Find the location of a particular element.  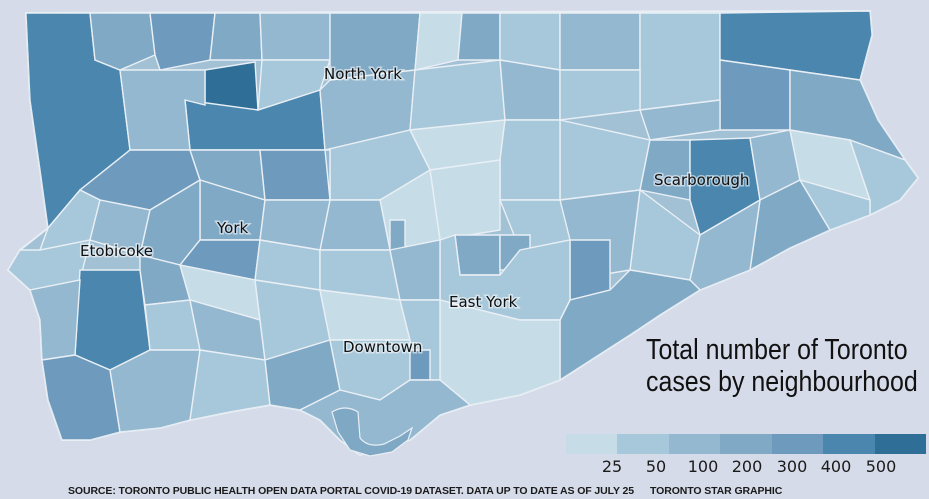

legend-tick: 400 is located at coordinates (836, 466).